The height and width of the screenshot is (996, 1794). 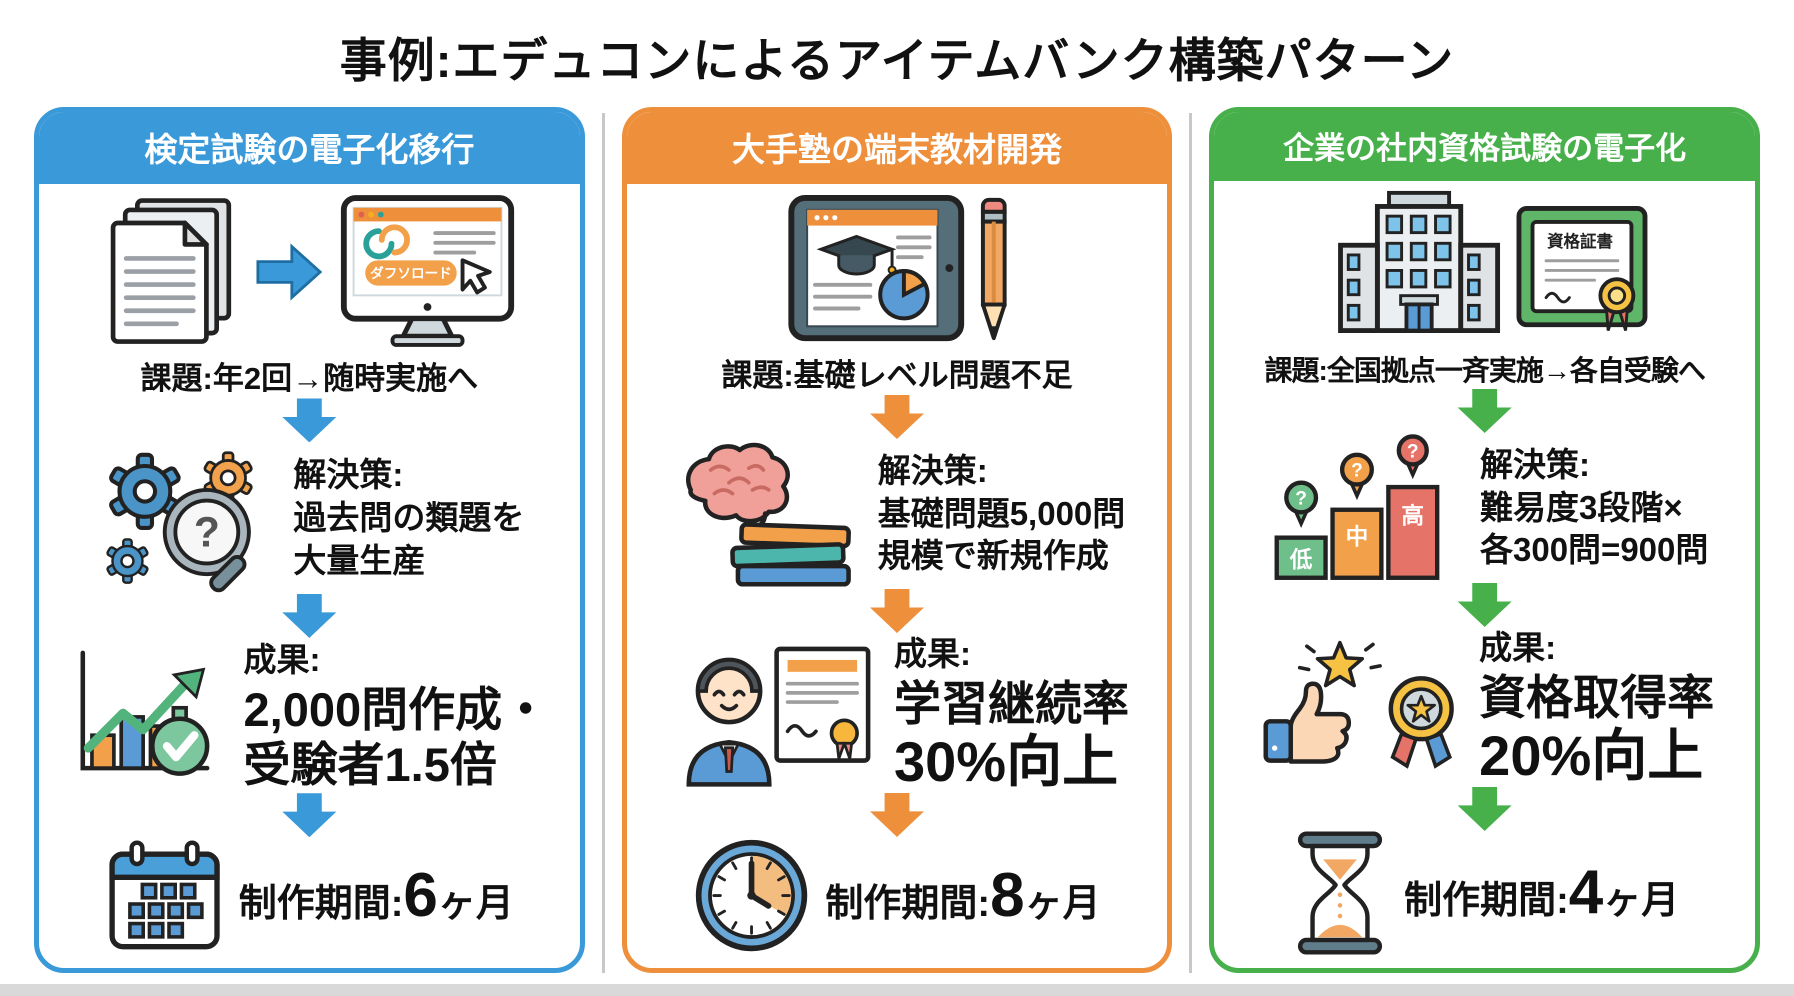 I want to click on period-section: 制作期間:6ヶ月, so click(x=309, y=896).